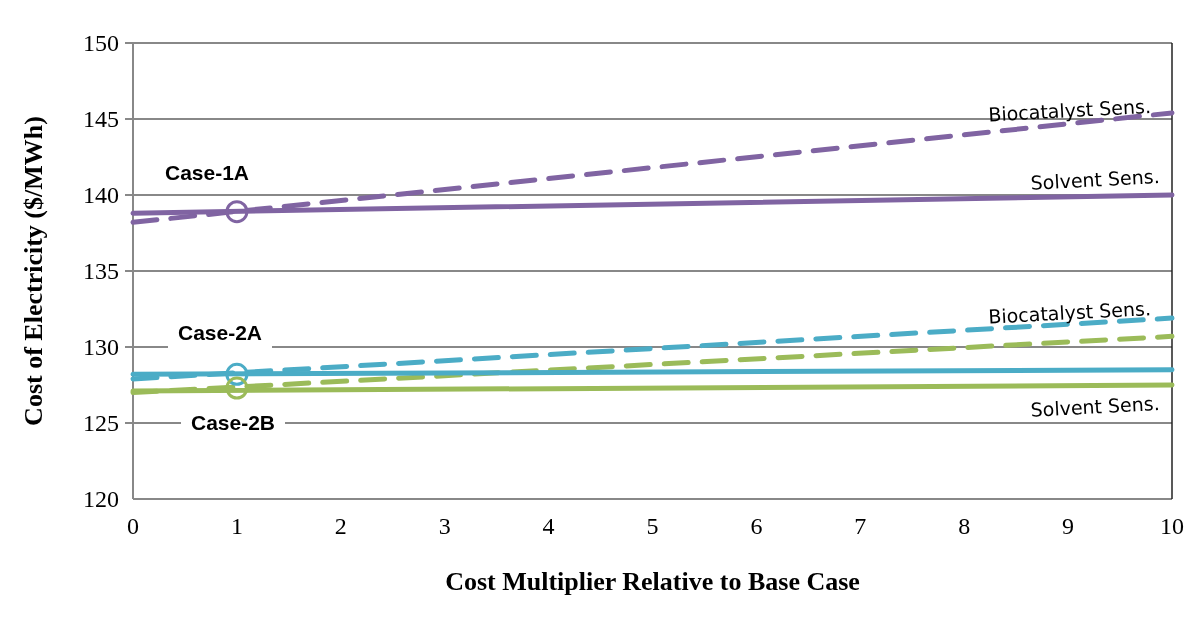 Image resolution: width=1191 pixels, height=627 pixels. I want to click on y-axis-title: Cost of Electricity ($/MWh), so click(33, 271).